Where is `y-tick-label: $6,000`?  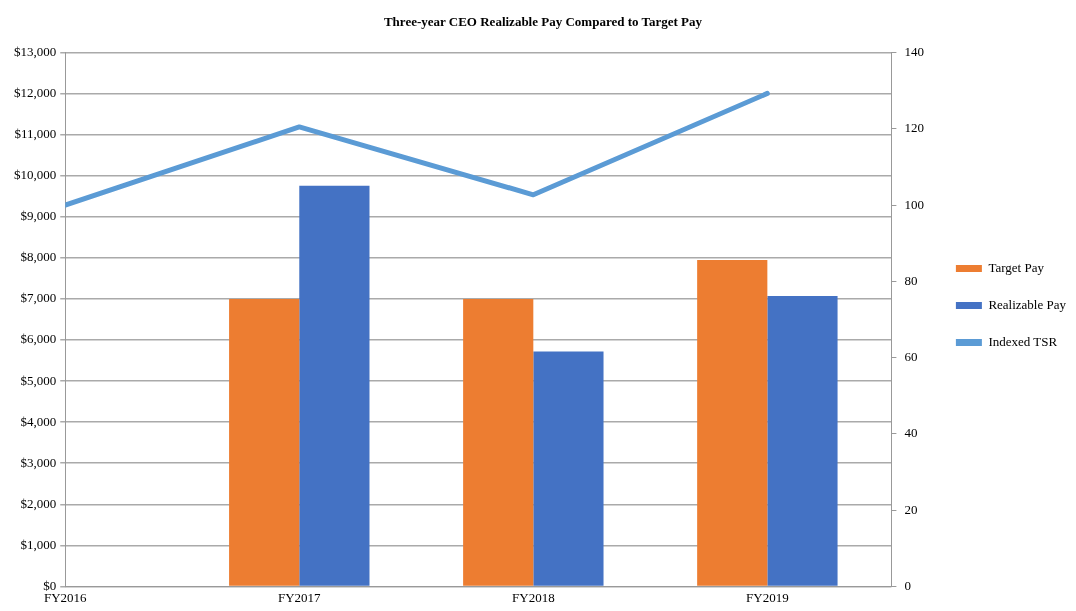 y-tick-label: $6,000 is located at coordinates (38, 339).